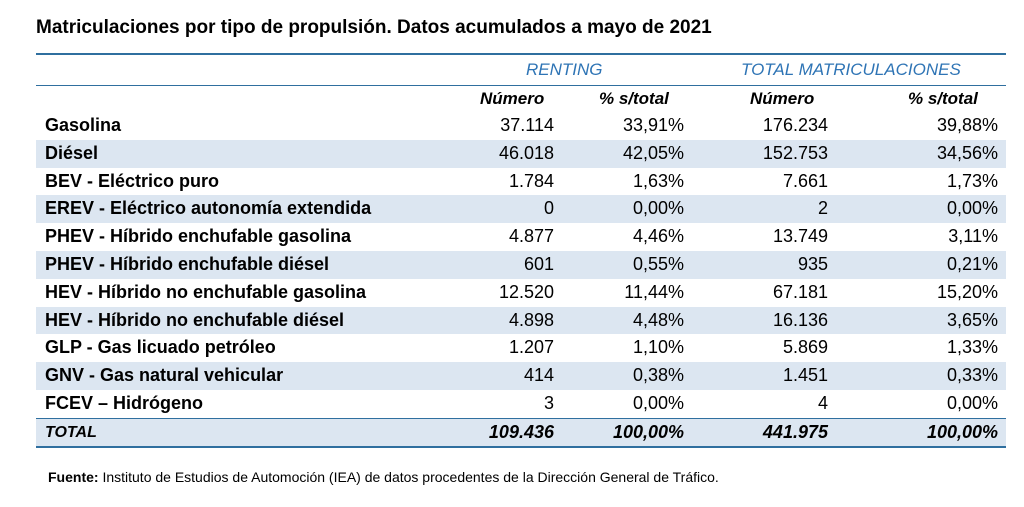 The height and width of the screenshot is (507, 1024). What do you see at coordinates (972, 347) in the screenshot?
I see `cell-total-percent: 1,33%` at bounding box center [972, 347].